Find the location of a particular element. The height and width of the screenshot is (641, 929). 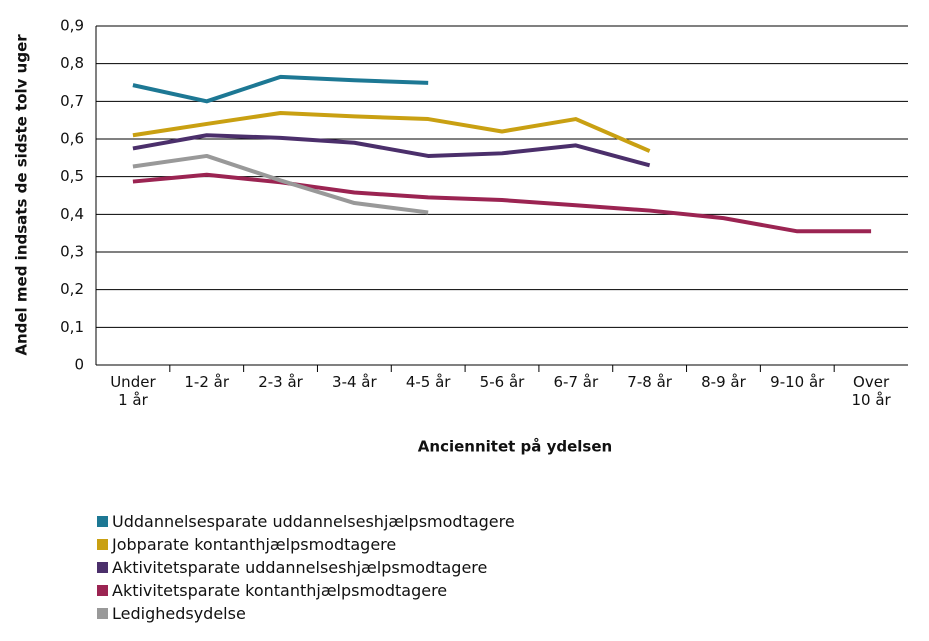

y-tick-label: 0,3 is located at coordinates (72, 252).